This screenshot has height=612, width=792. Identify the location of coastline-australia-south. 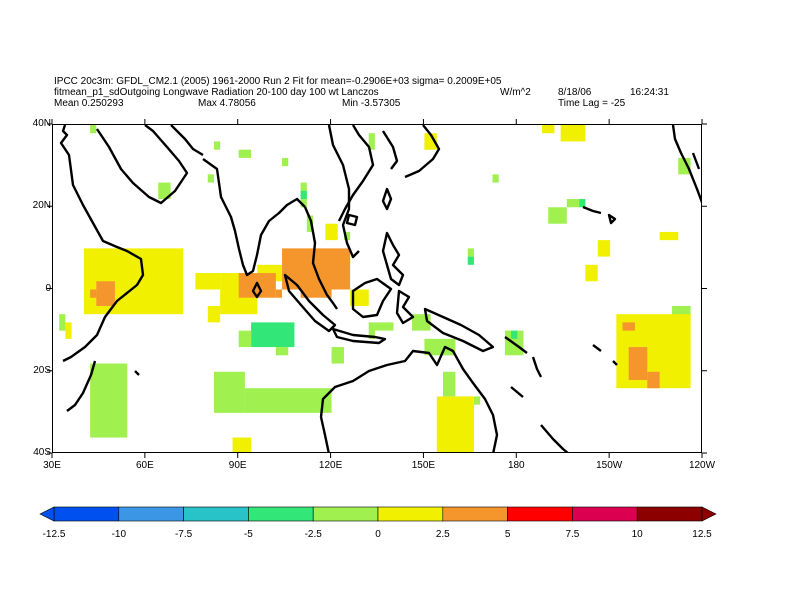
(324, 434).